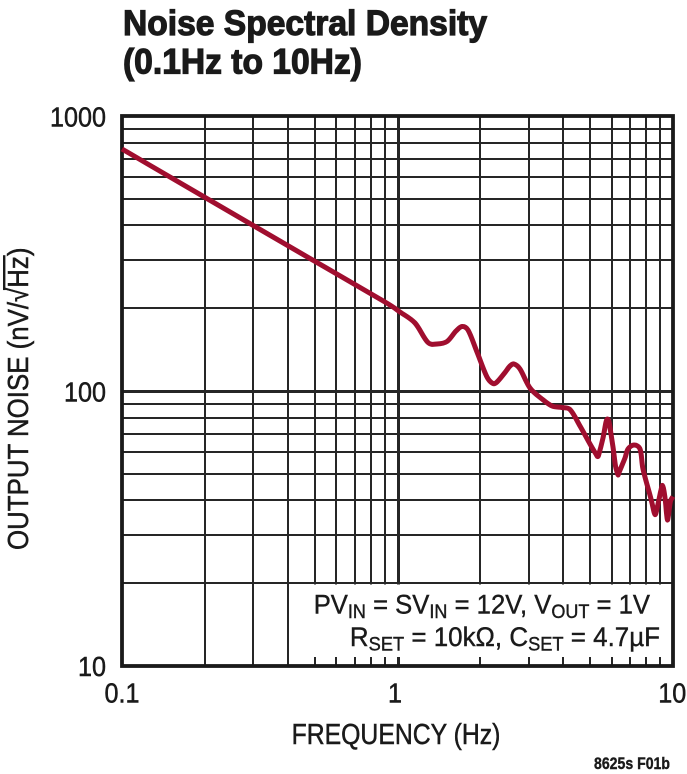  I want to click on svg-text: 1, so click(395, 693).